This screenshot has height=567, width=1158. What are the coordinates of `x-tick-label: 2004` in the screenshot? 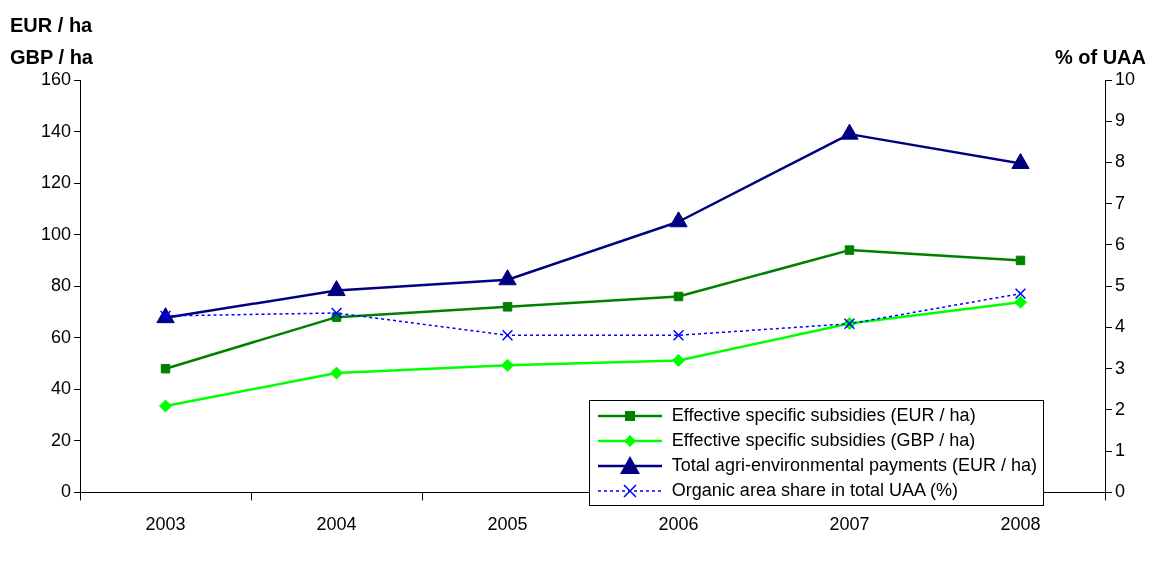 It's located at (336, 524).